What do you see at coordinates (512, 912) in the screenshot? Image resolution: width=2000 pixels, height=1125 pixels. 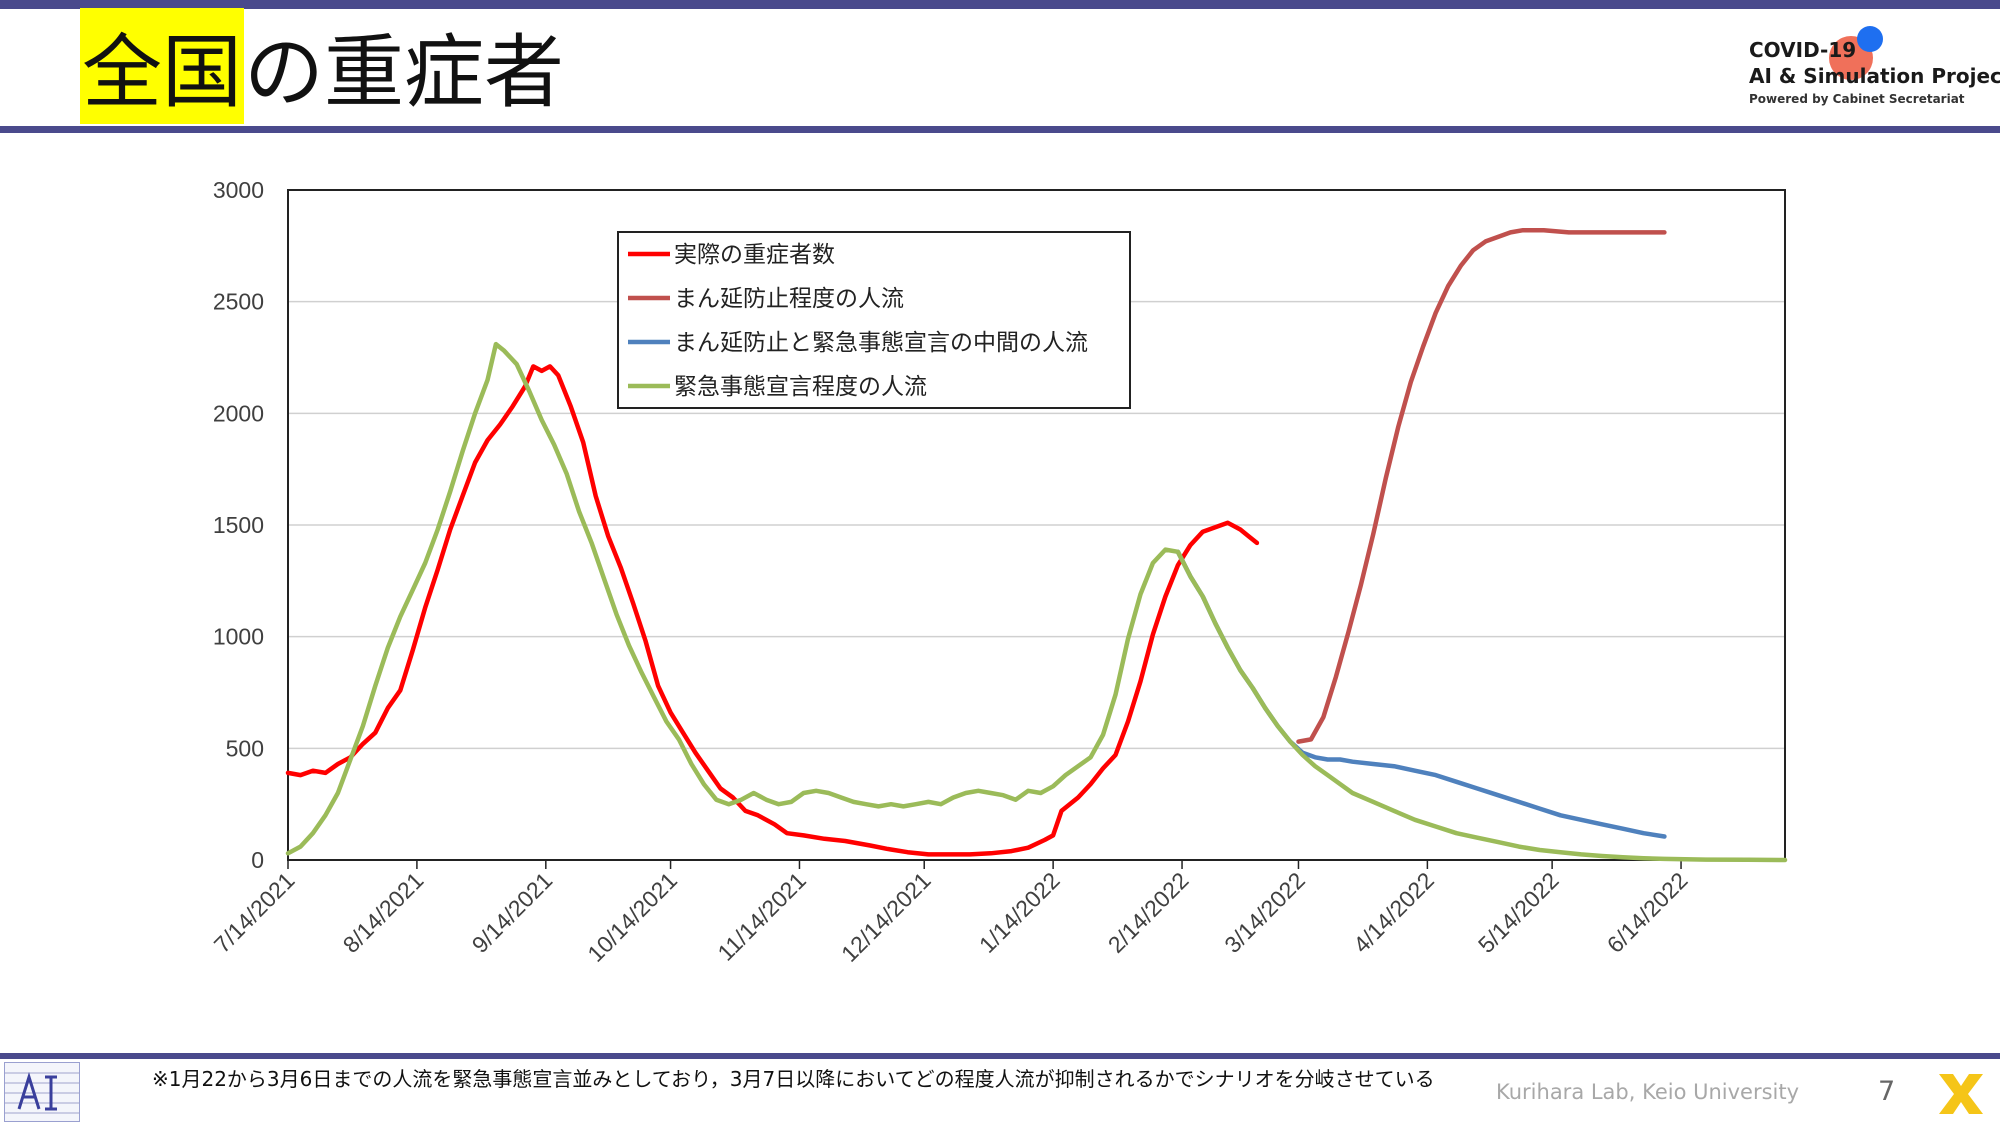 I see `x-tick-label: 9/14/2021` at bounding box center [512, 912].